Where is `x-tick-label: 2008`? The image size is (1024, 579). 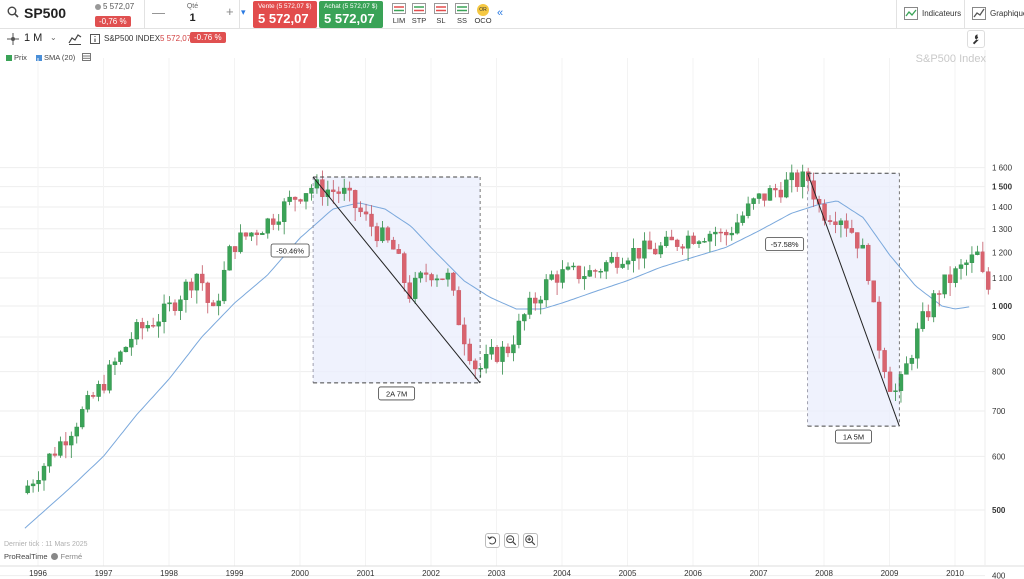 x-tick-label: 2008 is located at coordinates (824, 573).